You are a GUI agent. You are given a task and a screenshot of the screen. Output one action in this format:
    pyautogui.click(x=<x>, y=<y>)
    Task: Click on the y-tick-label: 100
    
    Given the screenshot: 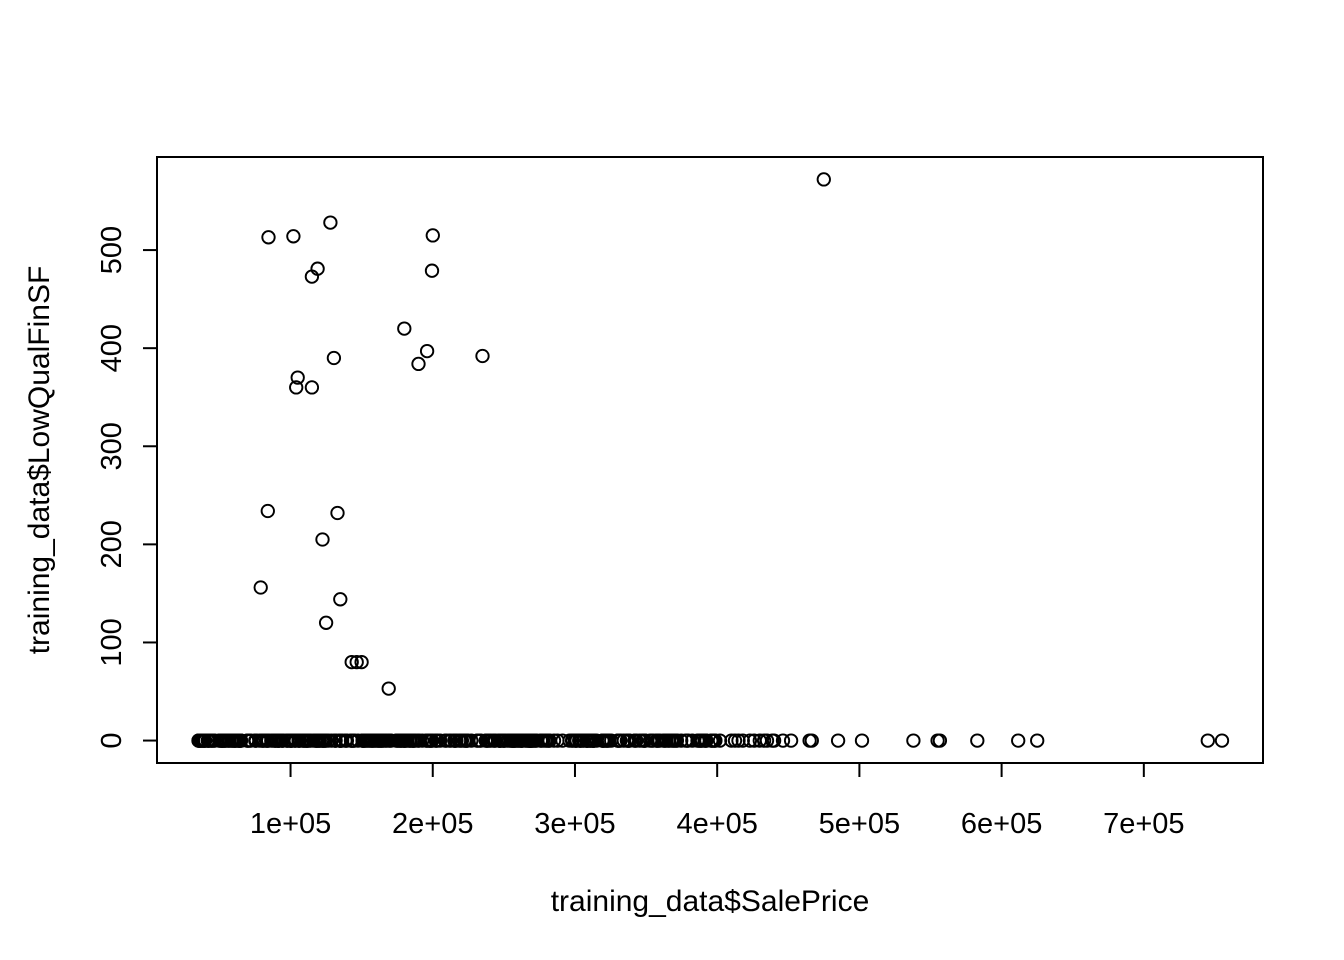 What is the action you would take?
    pyautogui.click(x=112, y=642)
    